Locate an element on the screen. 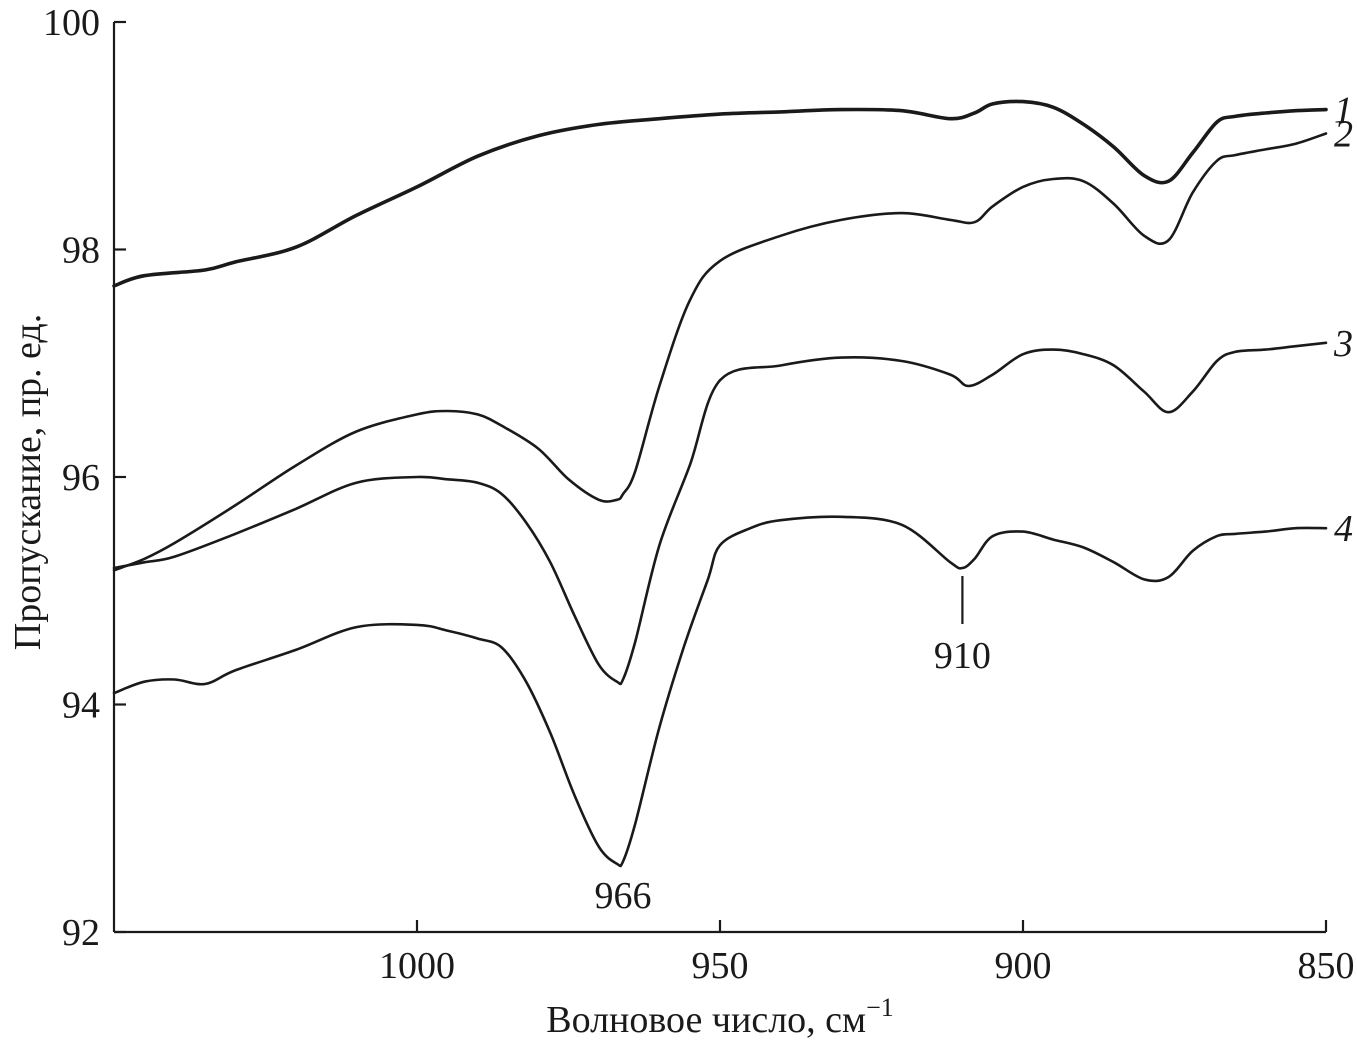 This screenshot has height=1043, width=1357. x-tick-label: 850 is located at coordinates (1326, 966).